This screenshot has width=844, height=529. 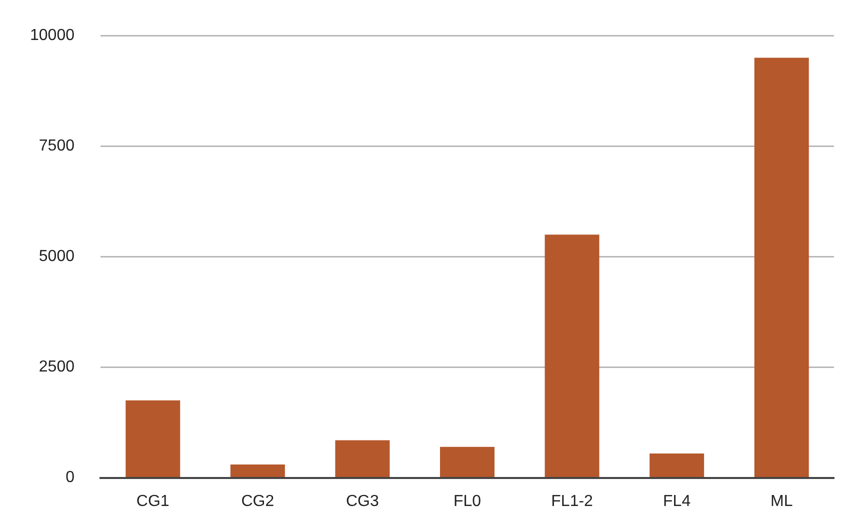 What do you see at coordinates (52, 35) in the screenshot?
I see `y-tick-label: 10000` at bounding box center [52, 35].